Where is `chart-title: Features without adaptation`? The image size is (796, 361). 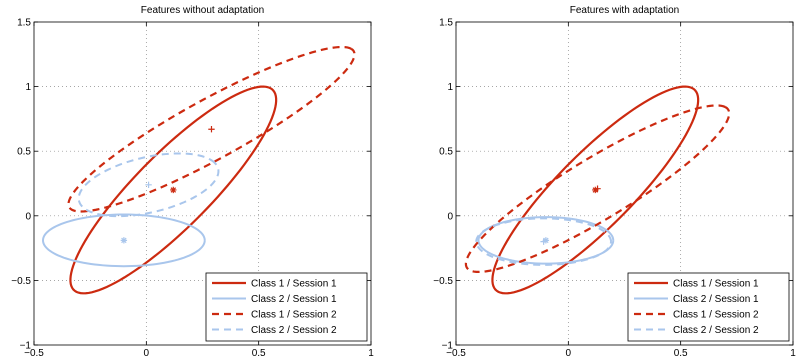
chart-title: Features without adaptation is located at coordinates (202, 10).